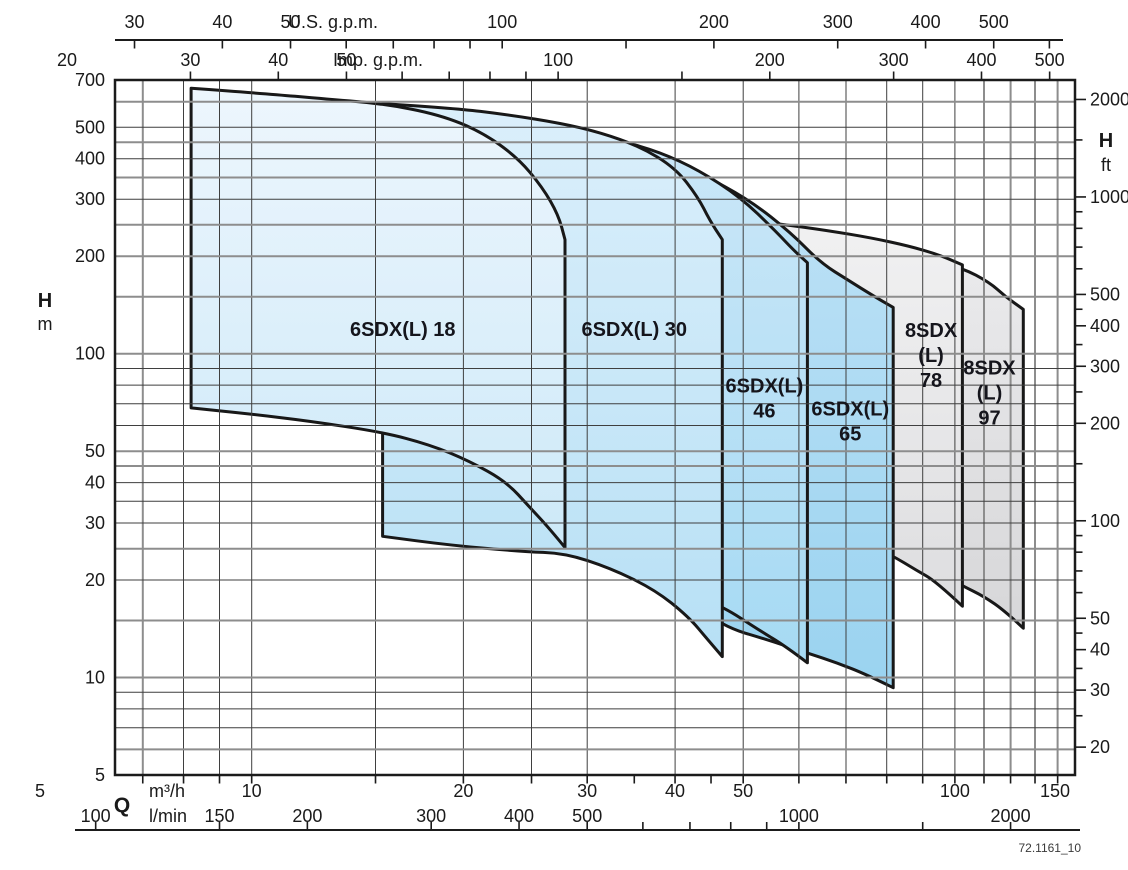 This screenshot has height=870, width=1128. I want to click on label-usgpm-500: 500, so click(994, 22).